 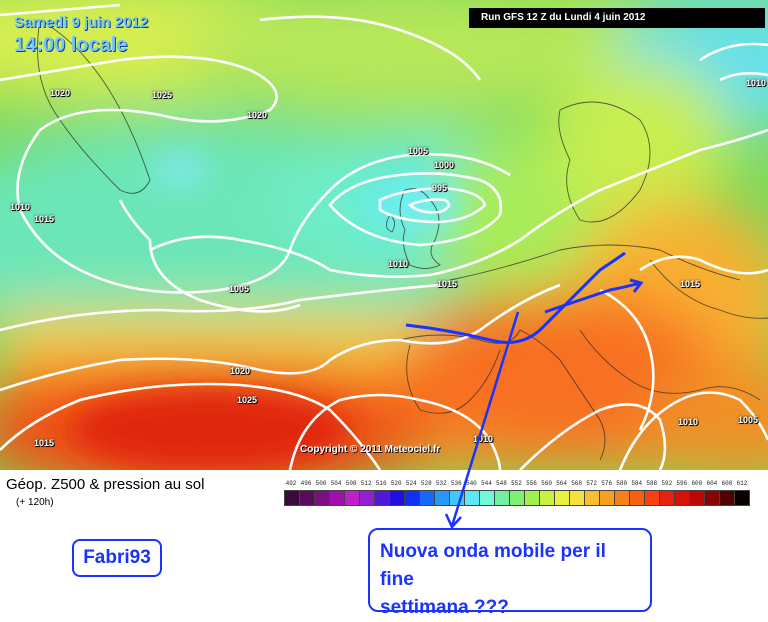 I want to click on scale-label: 604, so click(x=712, y=483).